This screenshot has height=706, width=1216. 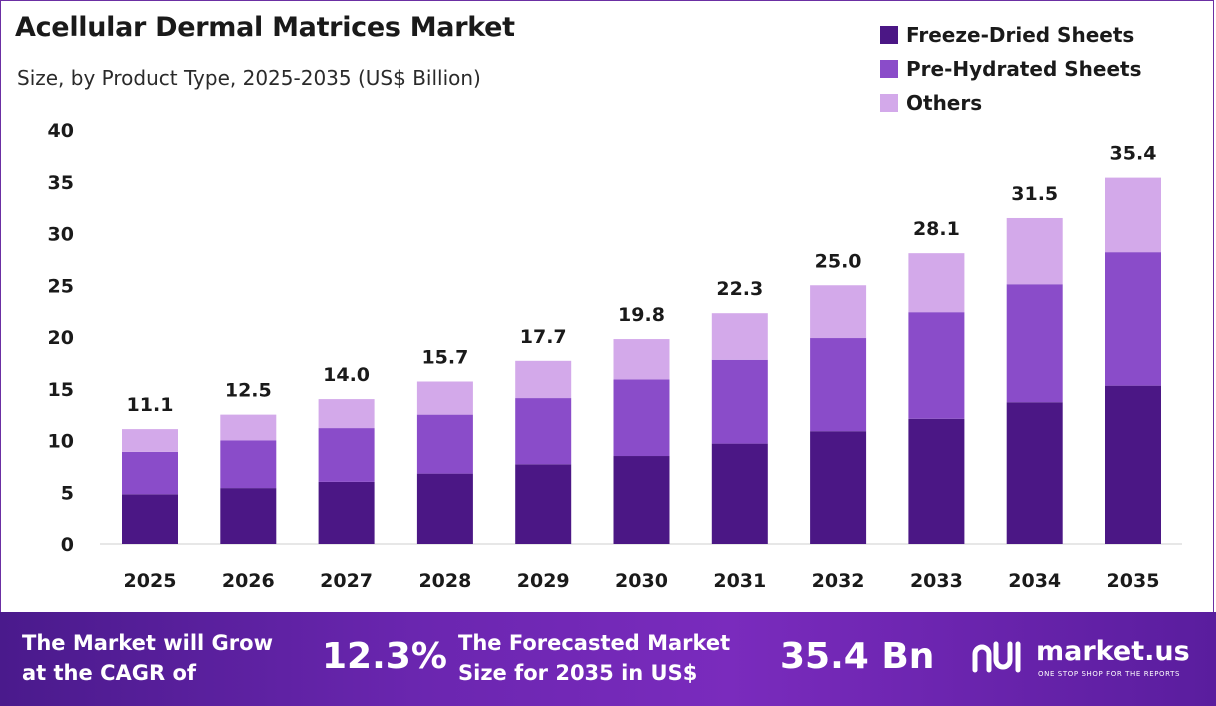 I want to click on legend-label-pre-hydrated: Pre-Hydrated Sheets, so click(x=1024, y=69).